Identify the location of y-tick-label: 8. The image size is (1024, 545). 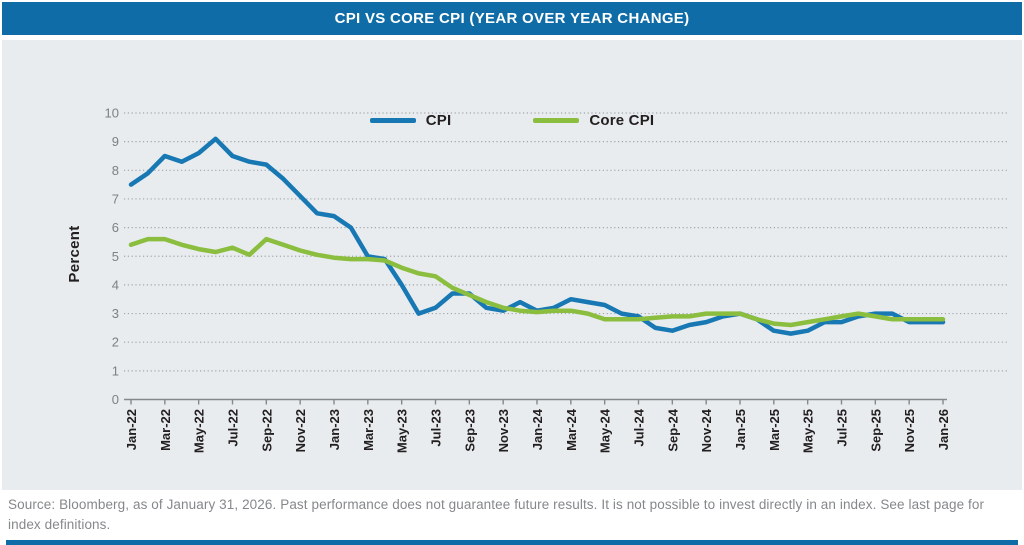
(115, 170).